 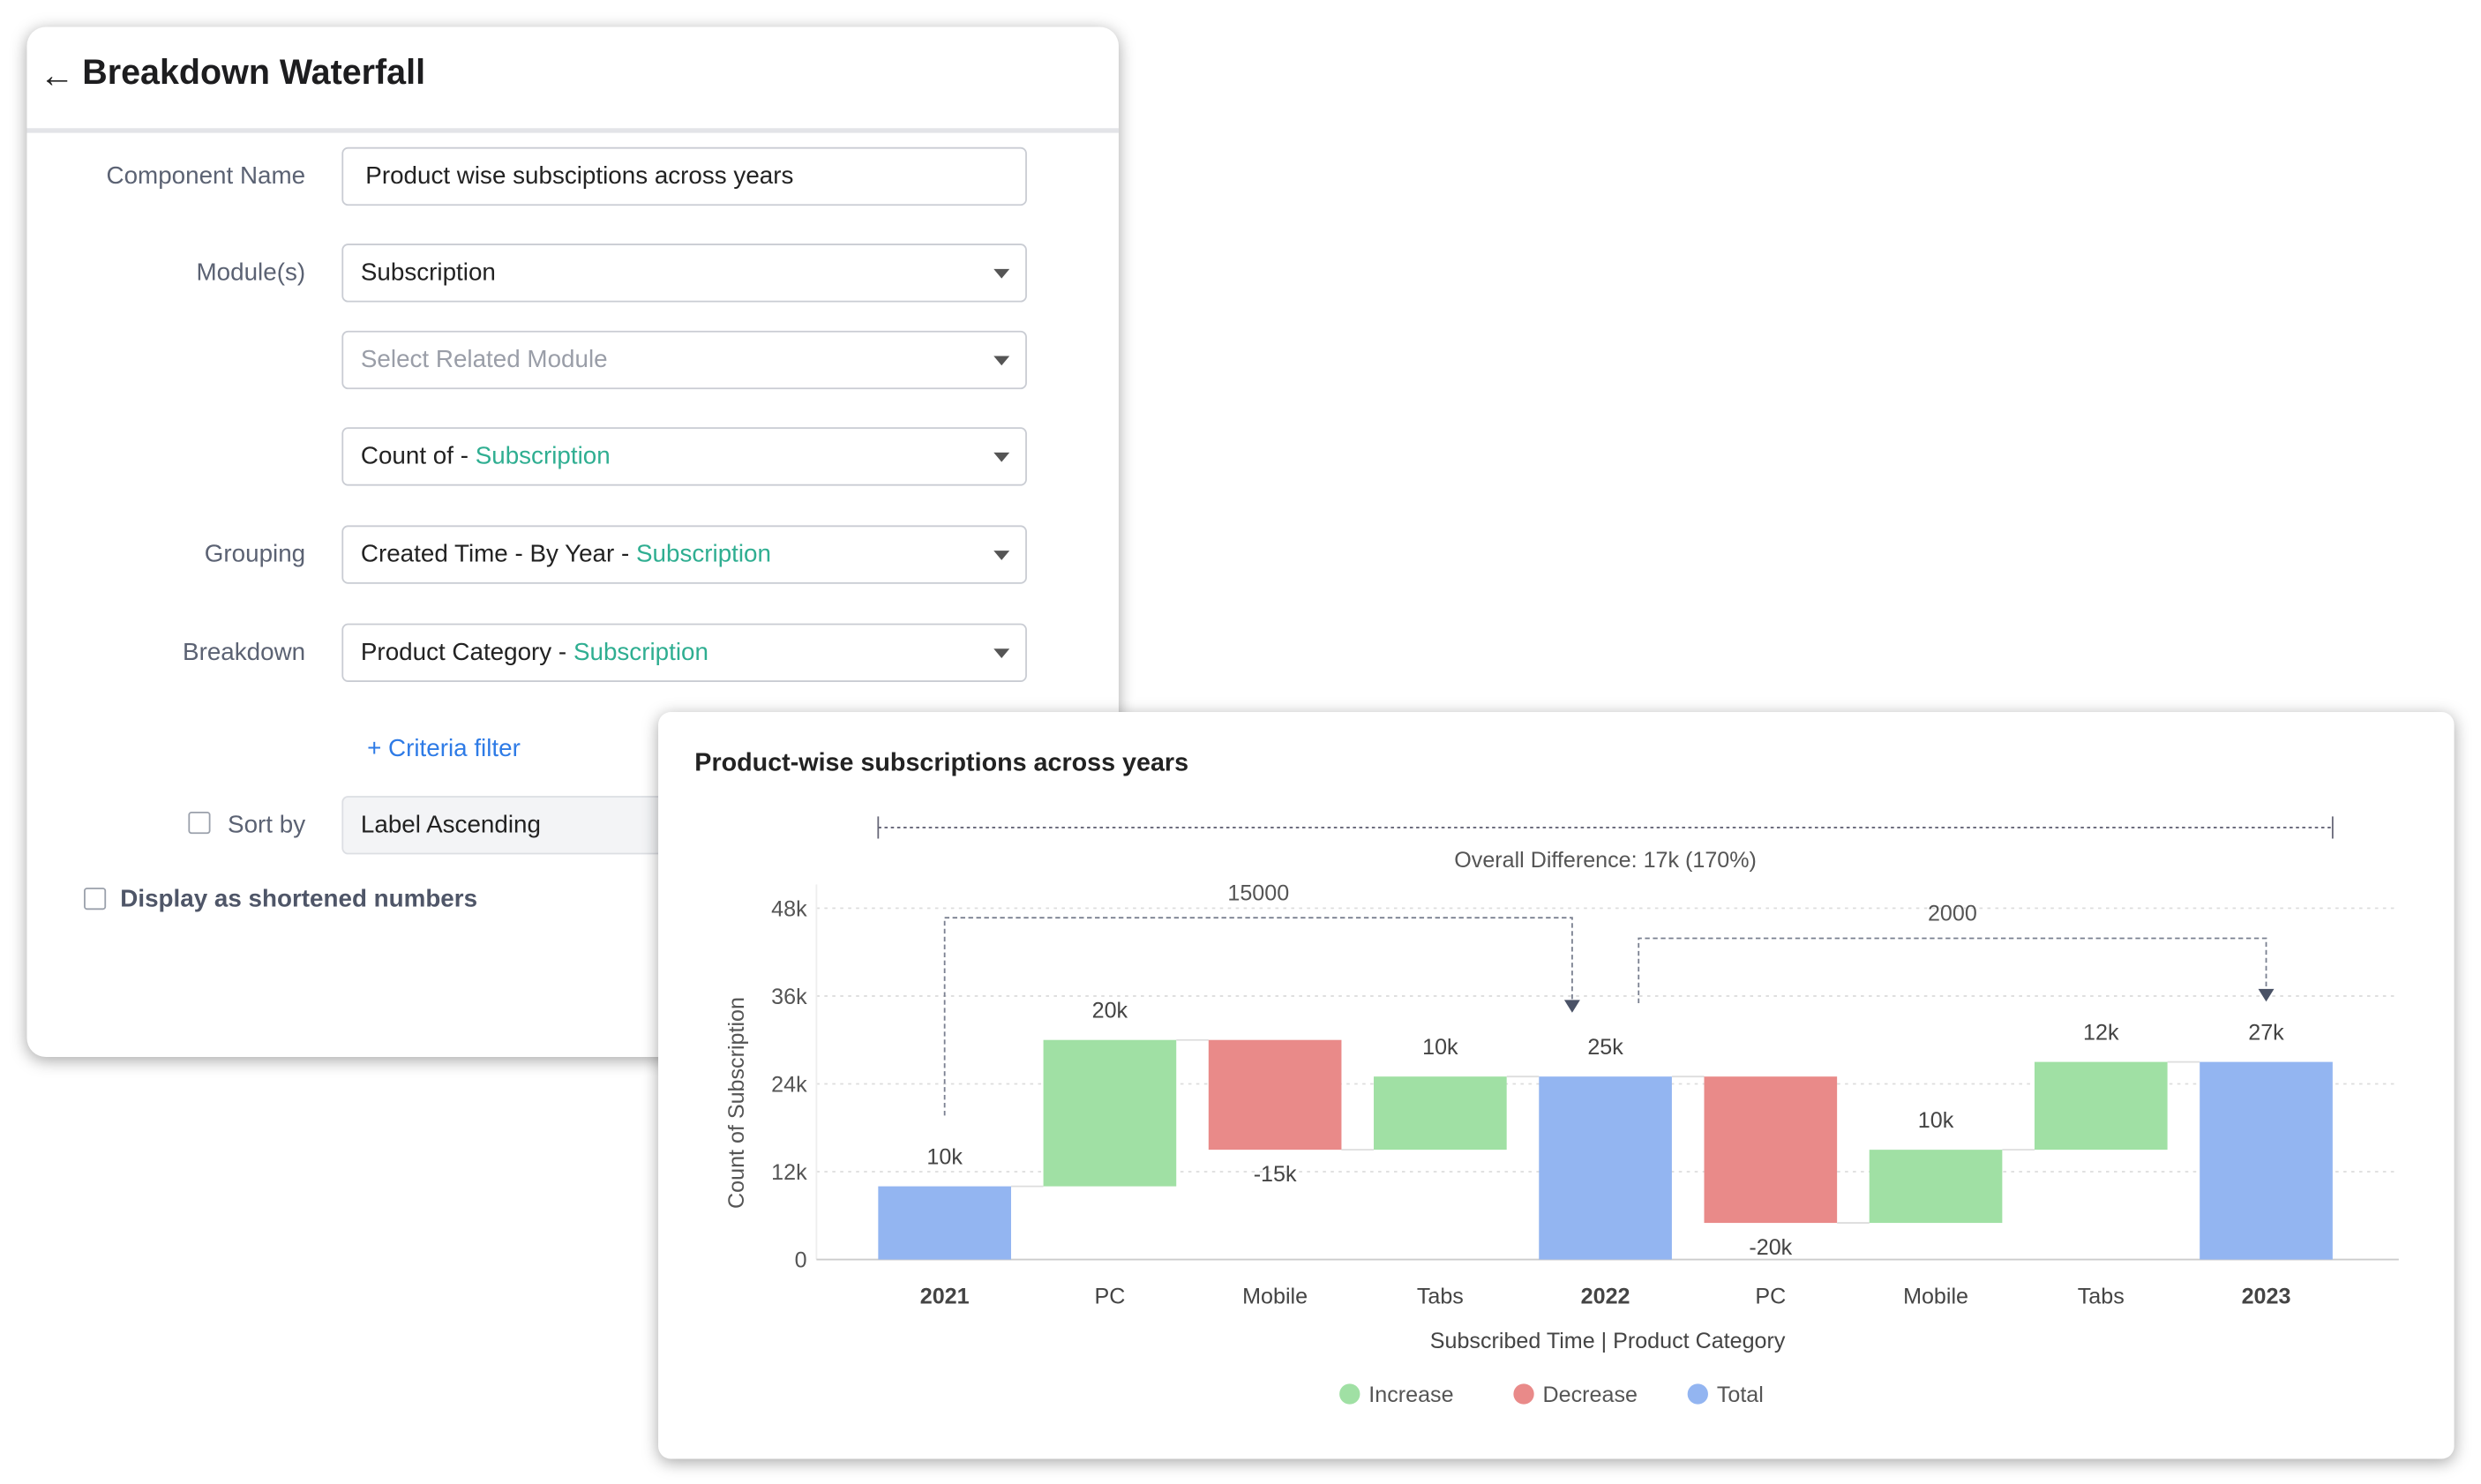 What do you see at coordinates (254, 72) in the screenshot?
I see `page-title: Breakdown Waterfall` at bounding box center [254, 72].